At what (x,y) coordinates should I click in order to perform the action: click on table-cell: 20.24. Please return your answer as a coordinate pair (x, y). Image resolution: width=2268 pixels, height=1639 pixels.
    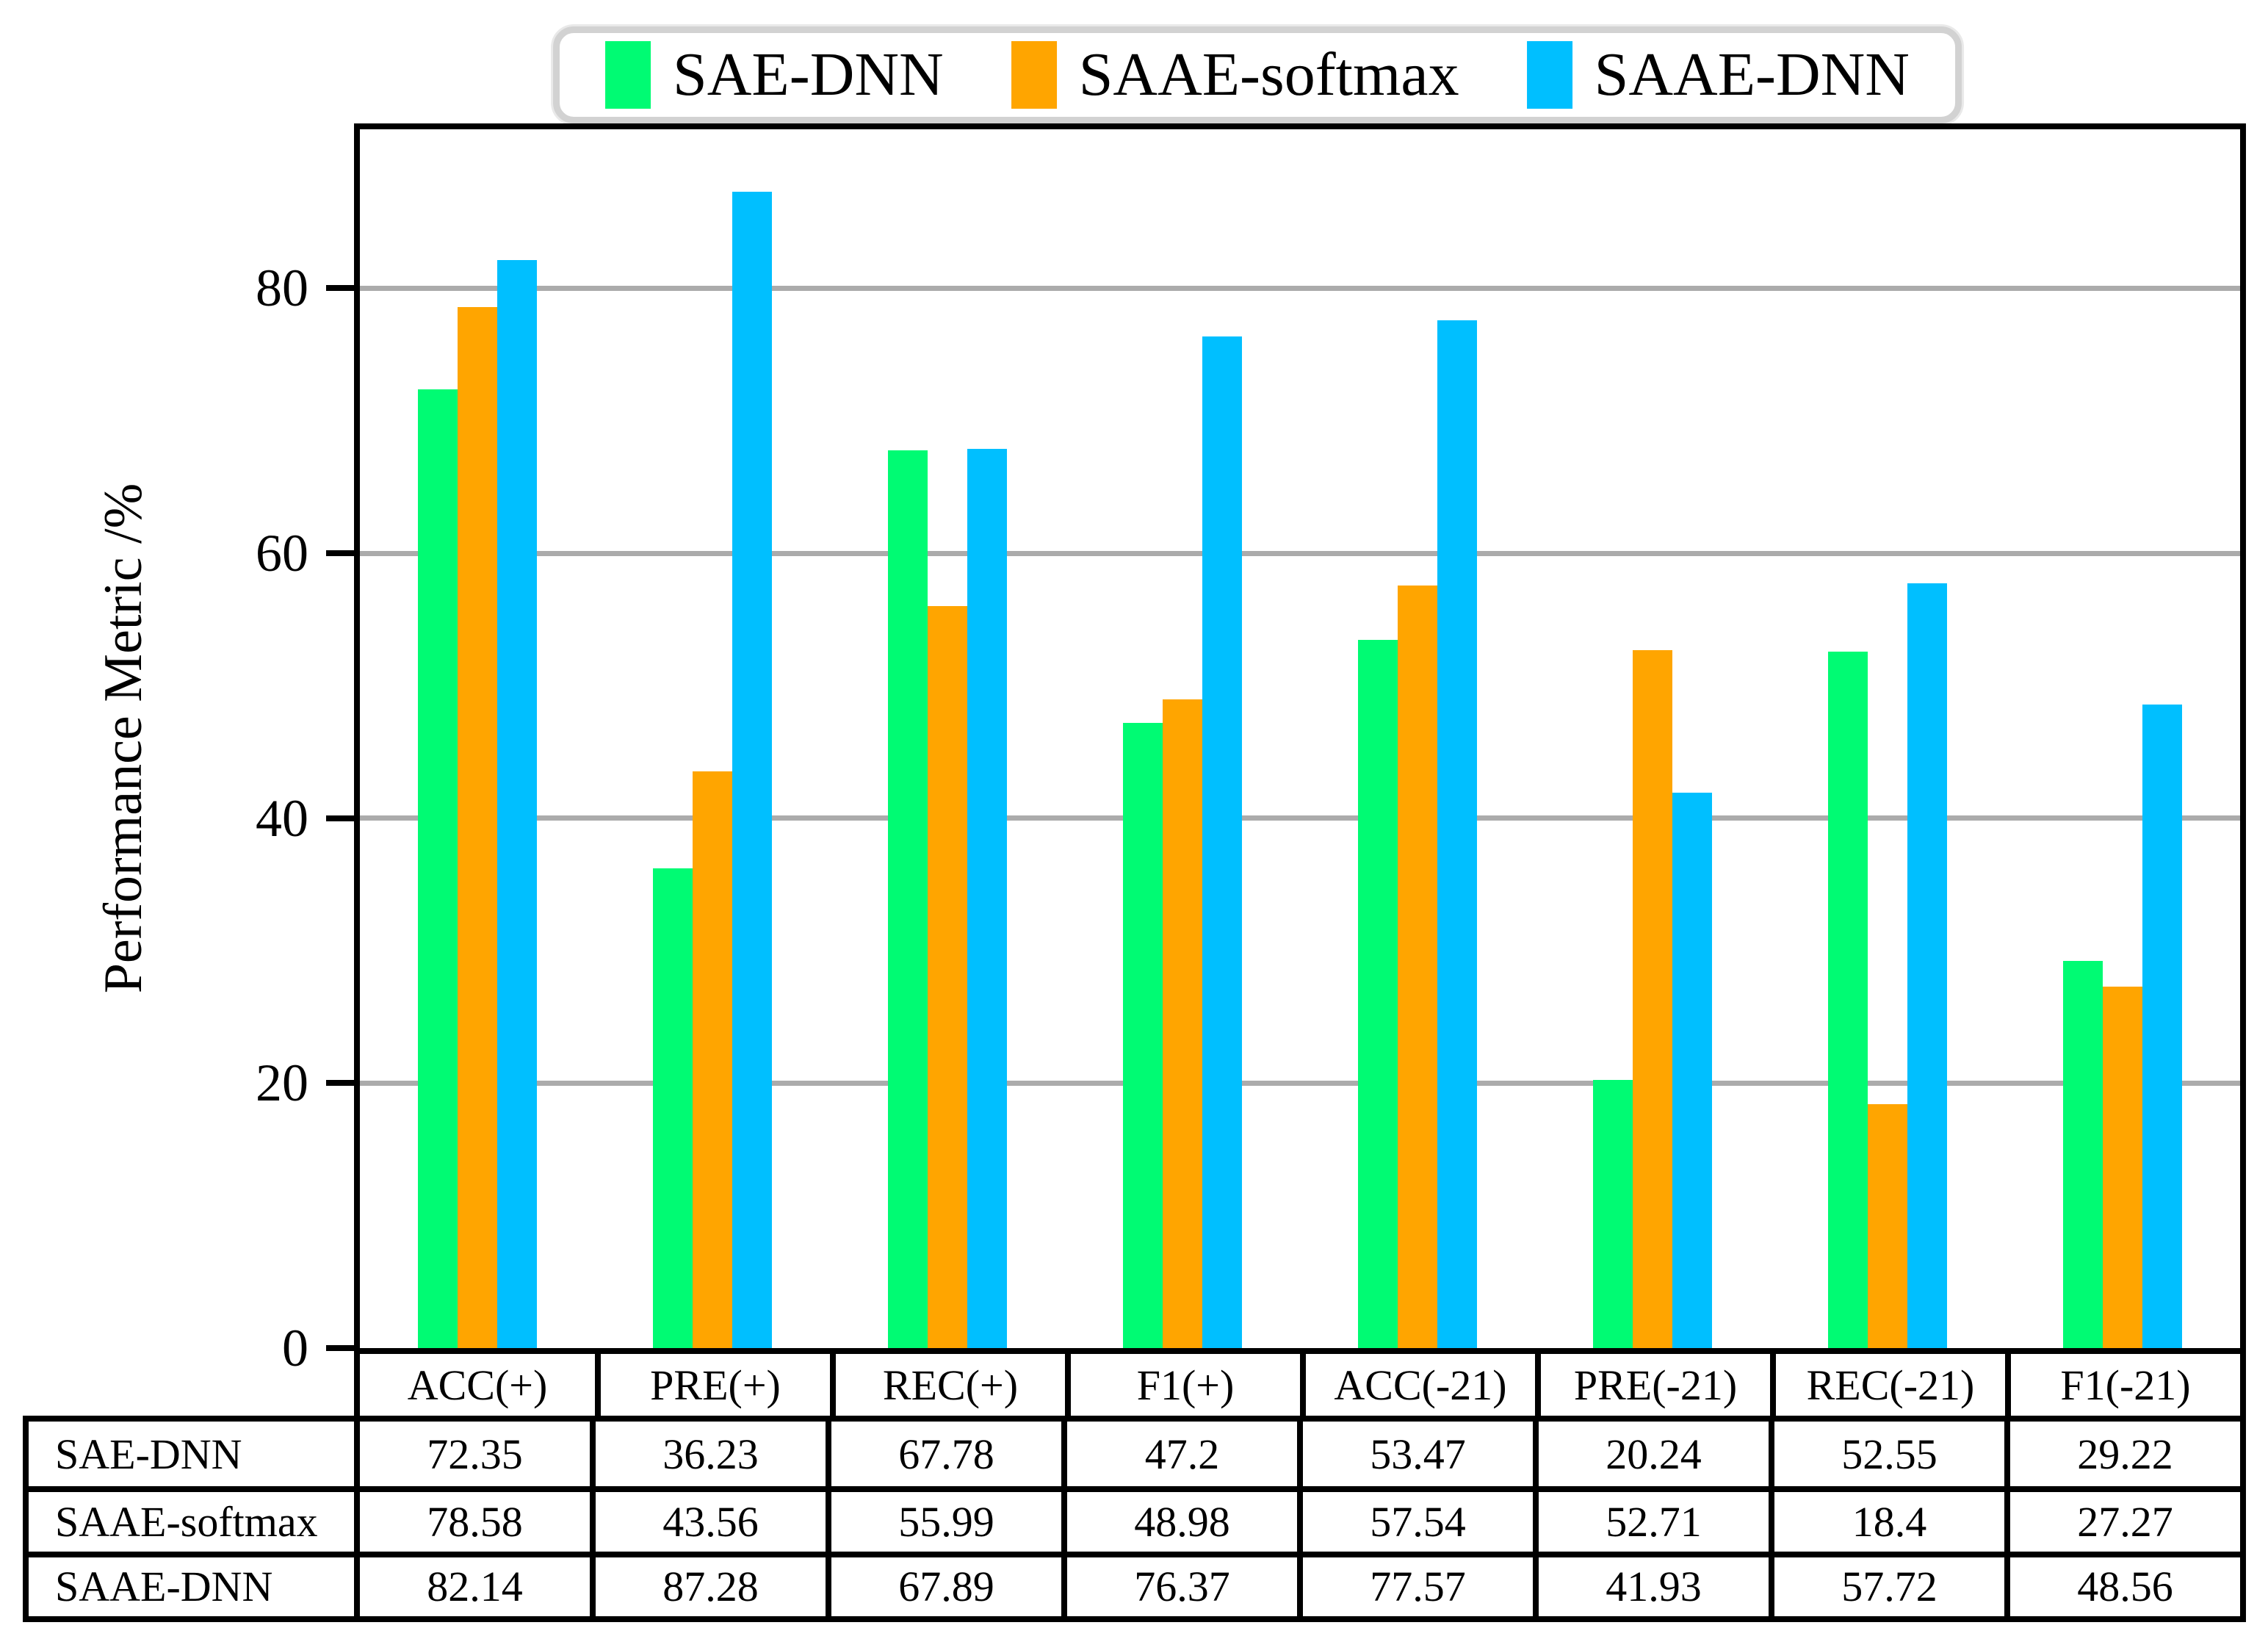
    Looking at the image, I should click on (1651, 1454).